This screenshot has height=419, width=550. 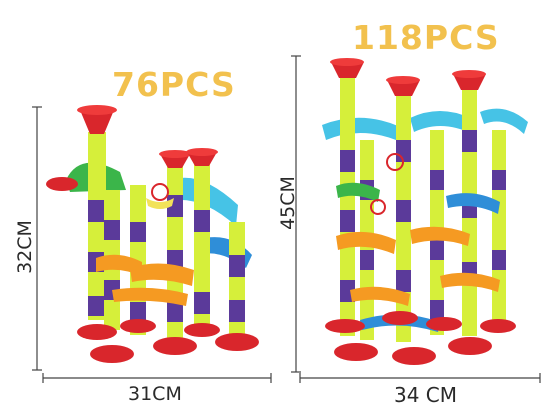 What do you see at coordinates (155, 394) in the screenshot?
I see `left-set-width-label: 31CM` at bounding box center [155, 394].